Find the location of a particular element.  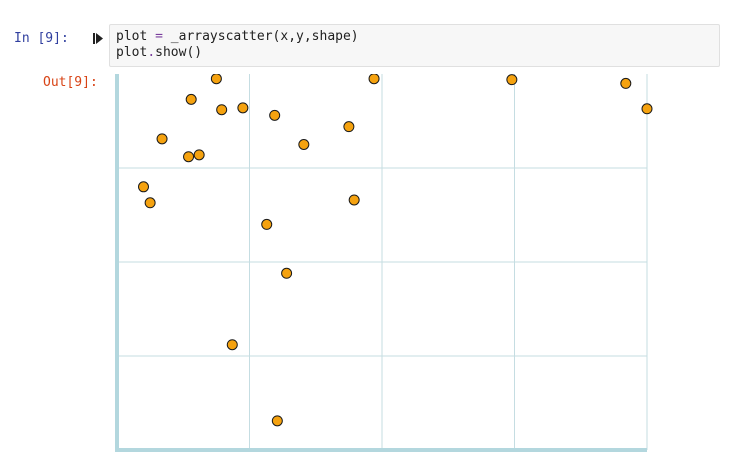

code-token: show() is located at coordinates (179, 52).